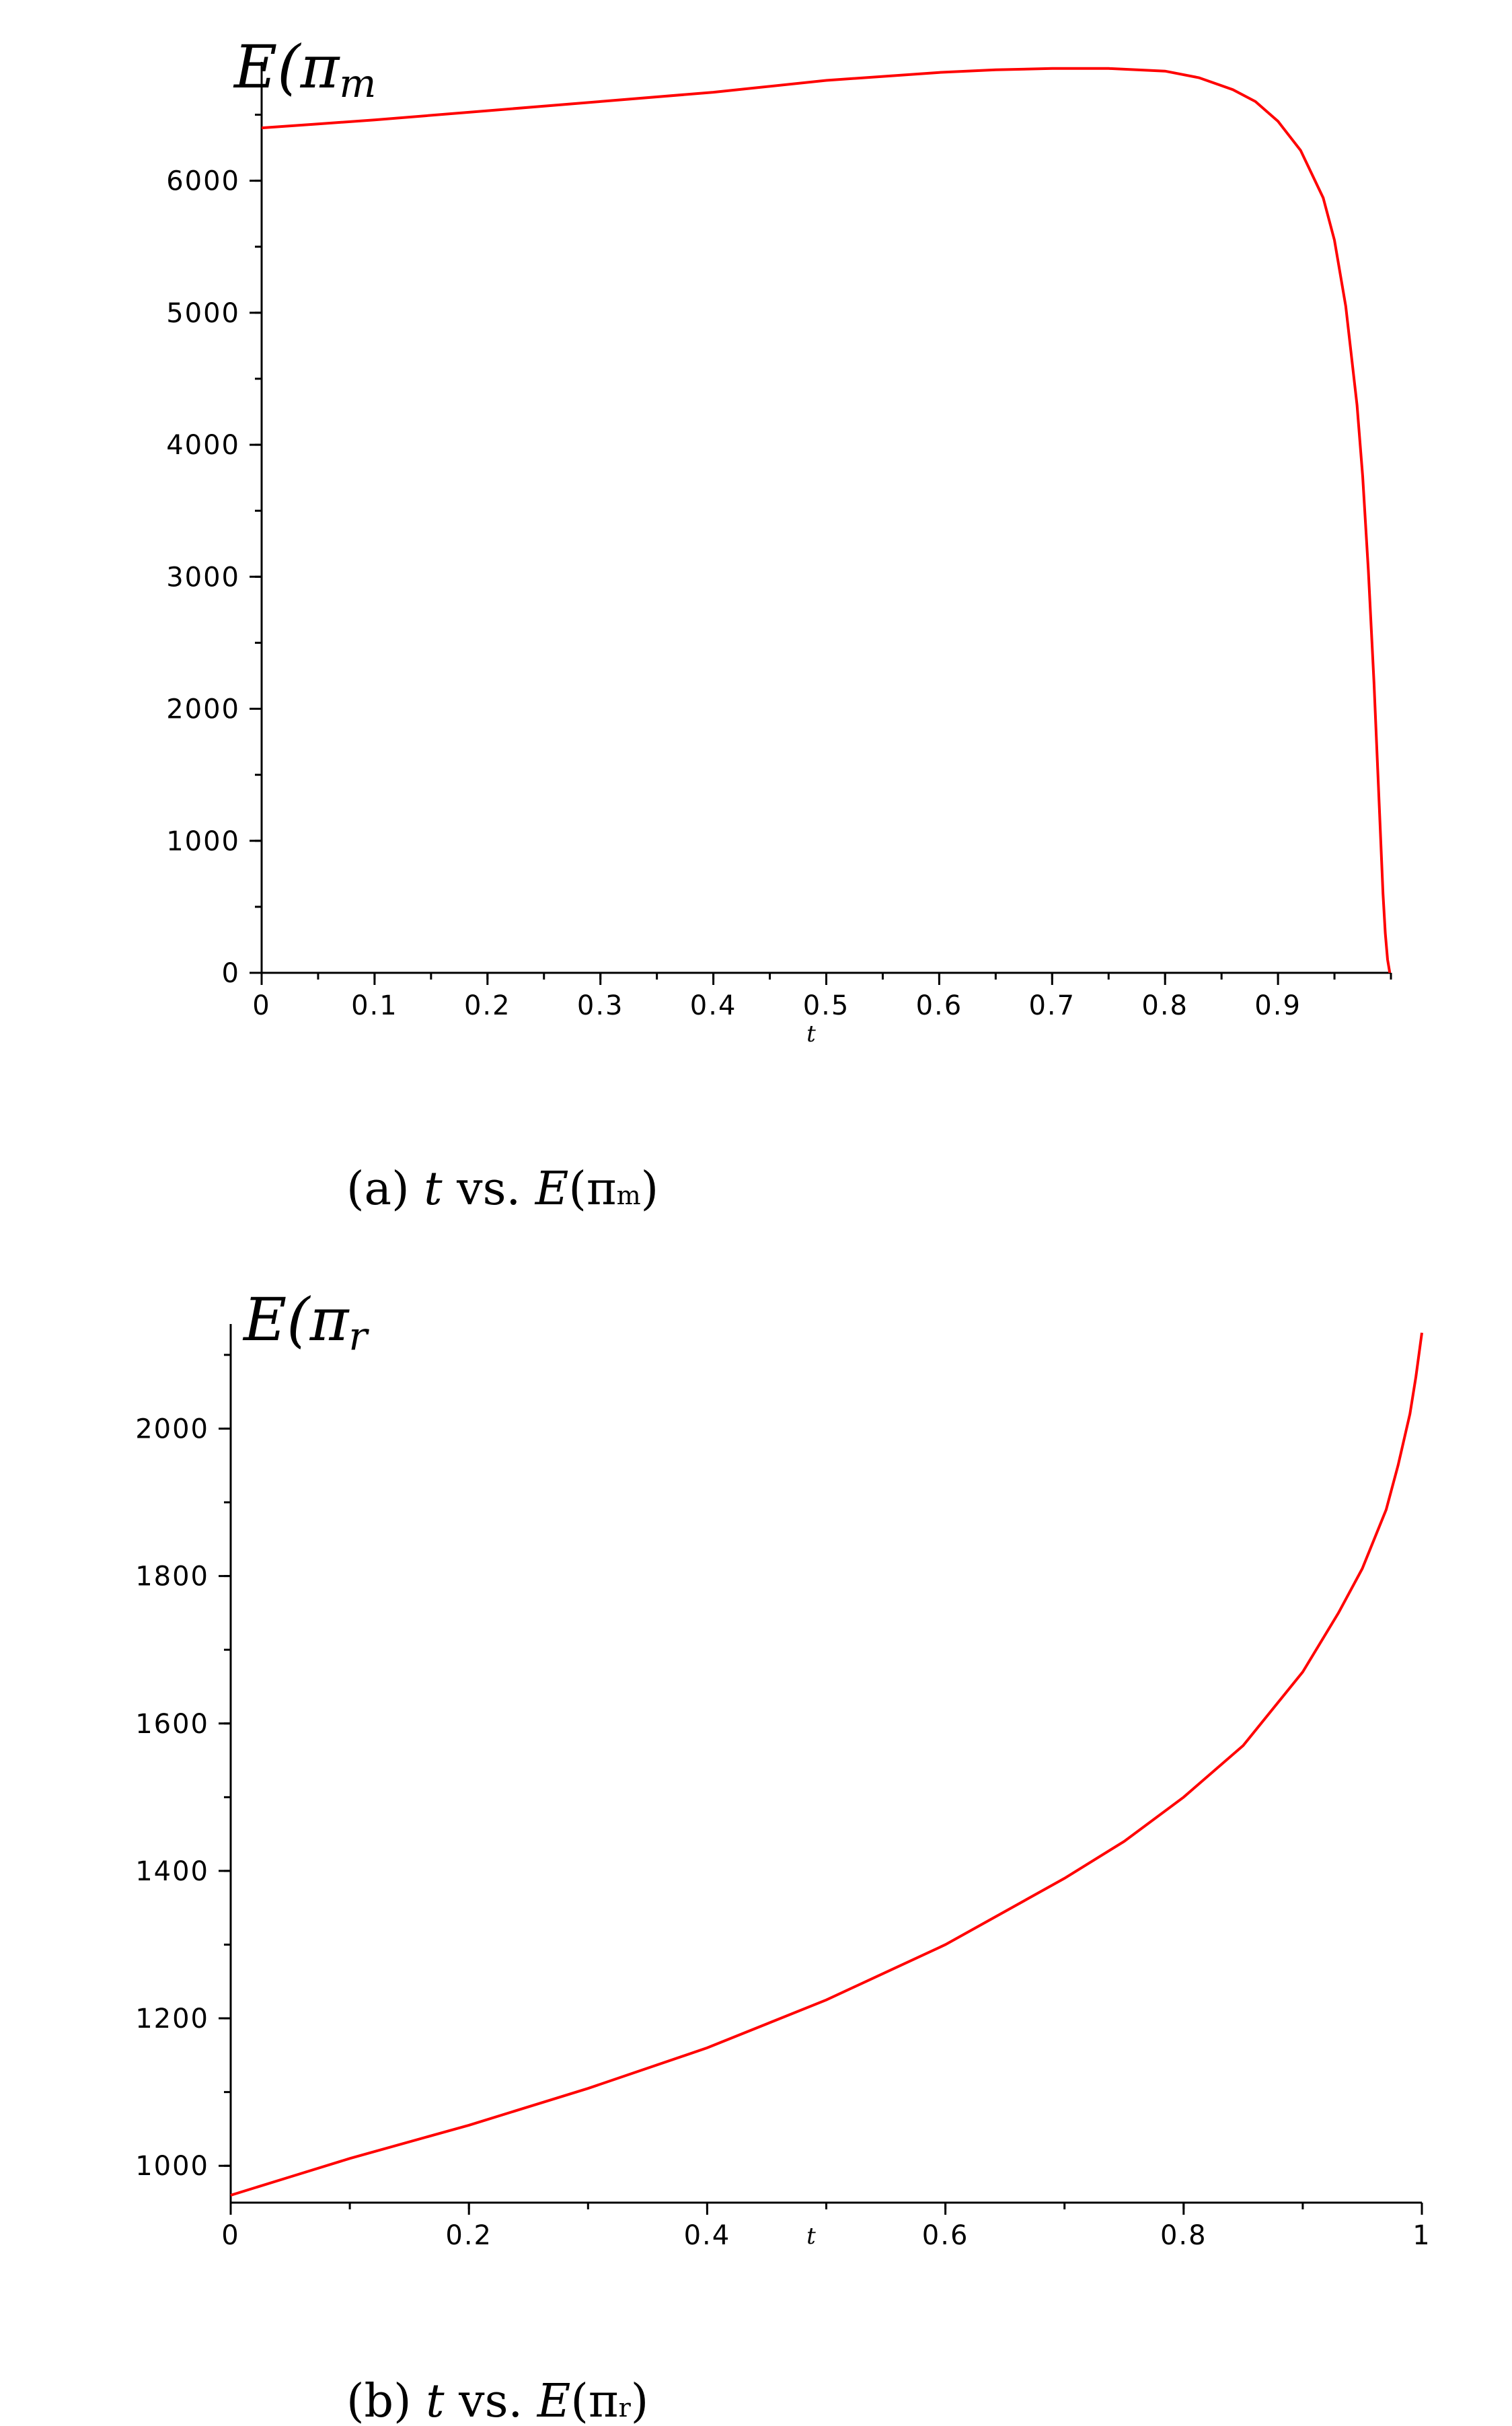 The height and width of the screenshot is (2426, 1512). What do you see at coordinates (811, 1034) in the screenshot?
I see `chart-a-x-axis-label: t` at bounding box center [811, 1034].